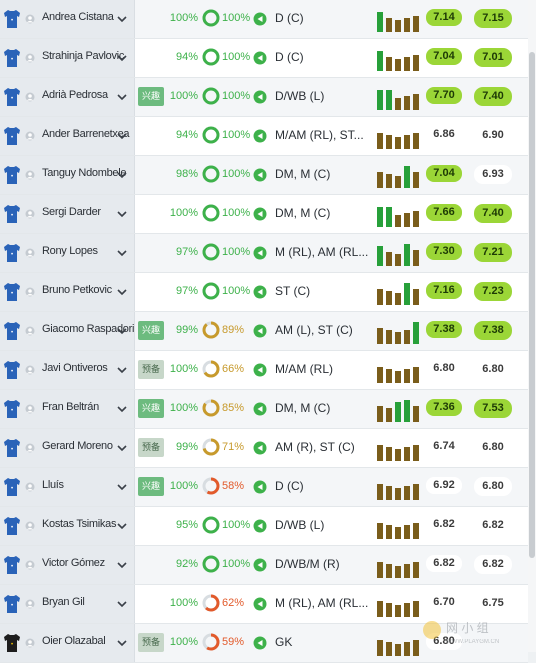 The height and width of the screenshot is (663, 536). What do you see at coordinates (86, 134) in the screenshot?
I see `player-name: Ander Barrenetxea` at bounding box center [86, 134].